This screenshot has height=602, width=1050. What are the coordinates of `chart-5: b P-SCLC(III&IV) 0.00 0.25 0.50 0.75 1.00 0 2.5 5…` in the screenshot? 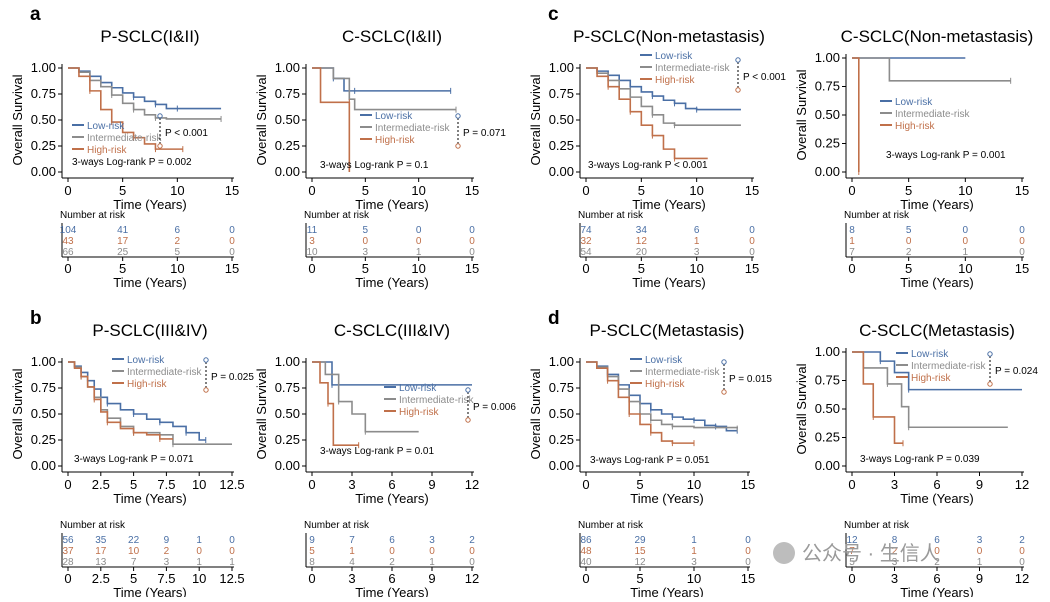 It's located at (132, 454).